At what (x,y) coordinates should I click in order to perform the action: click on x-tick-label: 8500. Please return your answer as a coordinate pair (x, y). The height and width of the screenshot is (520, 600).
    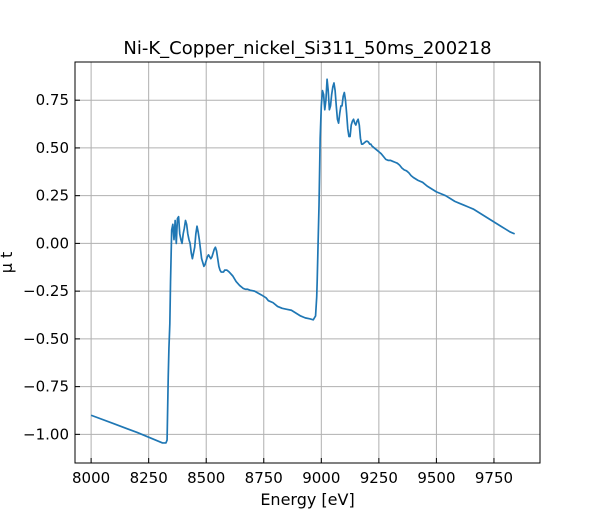
    Looking at the image, I should click on (206, 478).